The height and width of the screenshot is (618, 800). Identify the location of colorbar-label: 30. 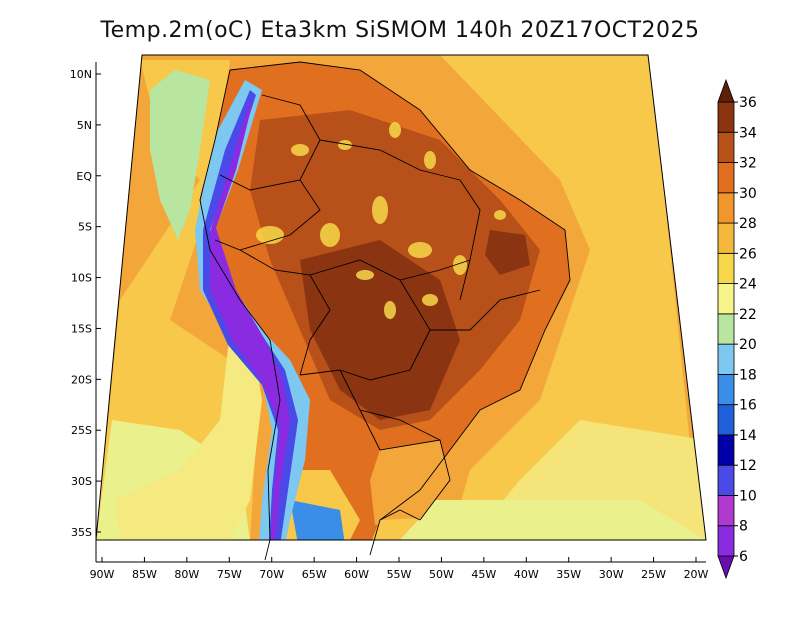
(748, 194).